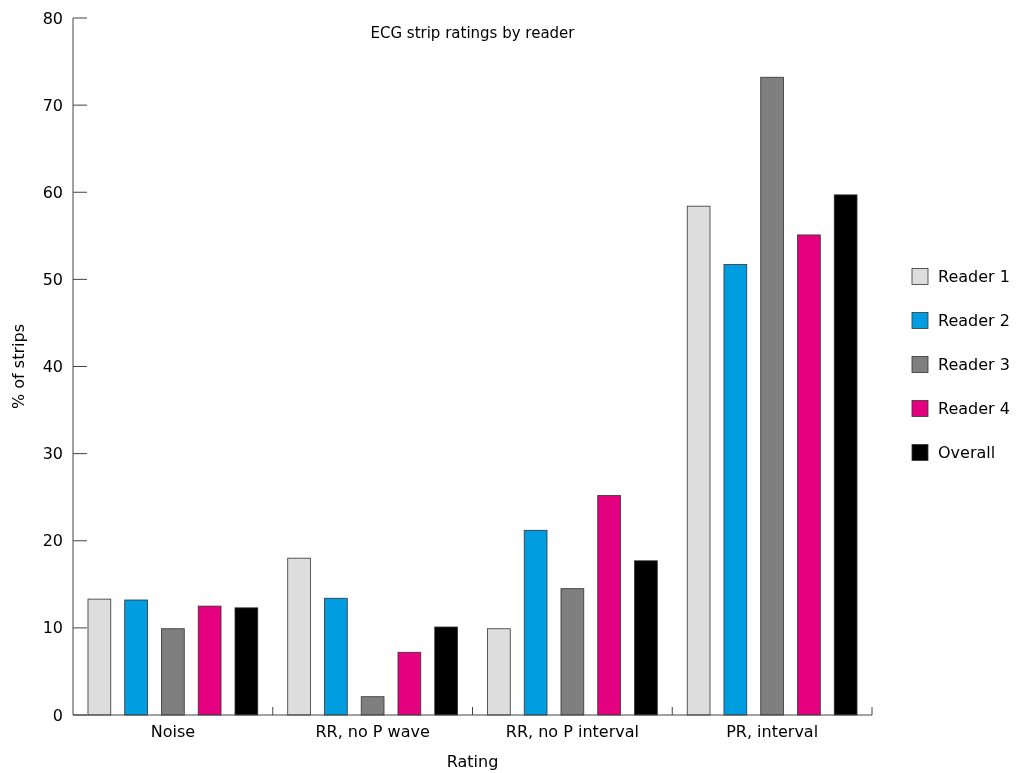 The width and height of the screenshot is (1022, 773). What do you see at coordinates (772, 731) in the screenshot?
I see `x-tick-label: PR, interval` at bounding box center [772, 731].